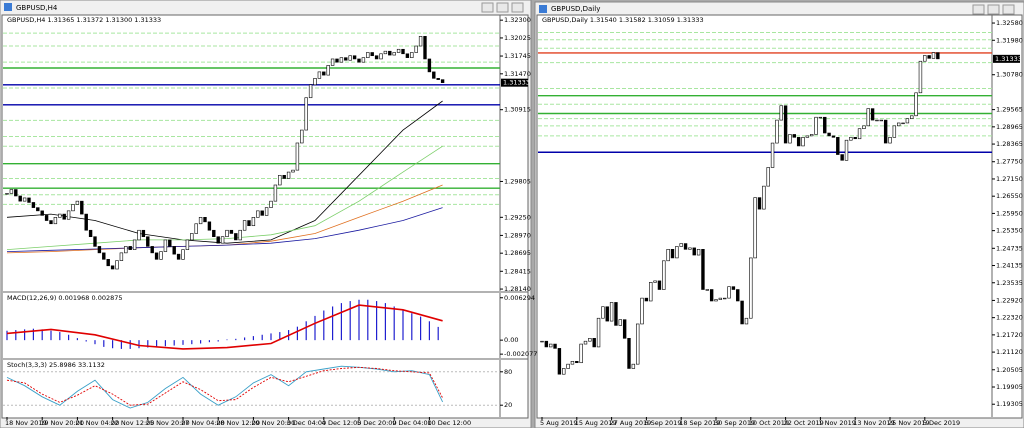 The height and width of the screenshot is (428, 1024). Describe the element at coordinates (517, 289) in the screenshot. I see `y-tick-label: 1.28140` at that location.